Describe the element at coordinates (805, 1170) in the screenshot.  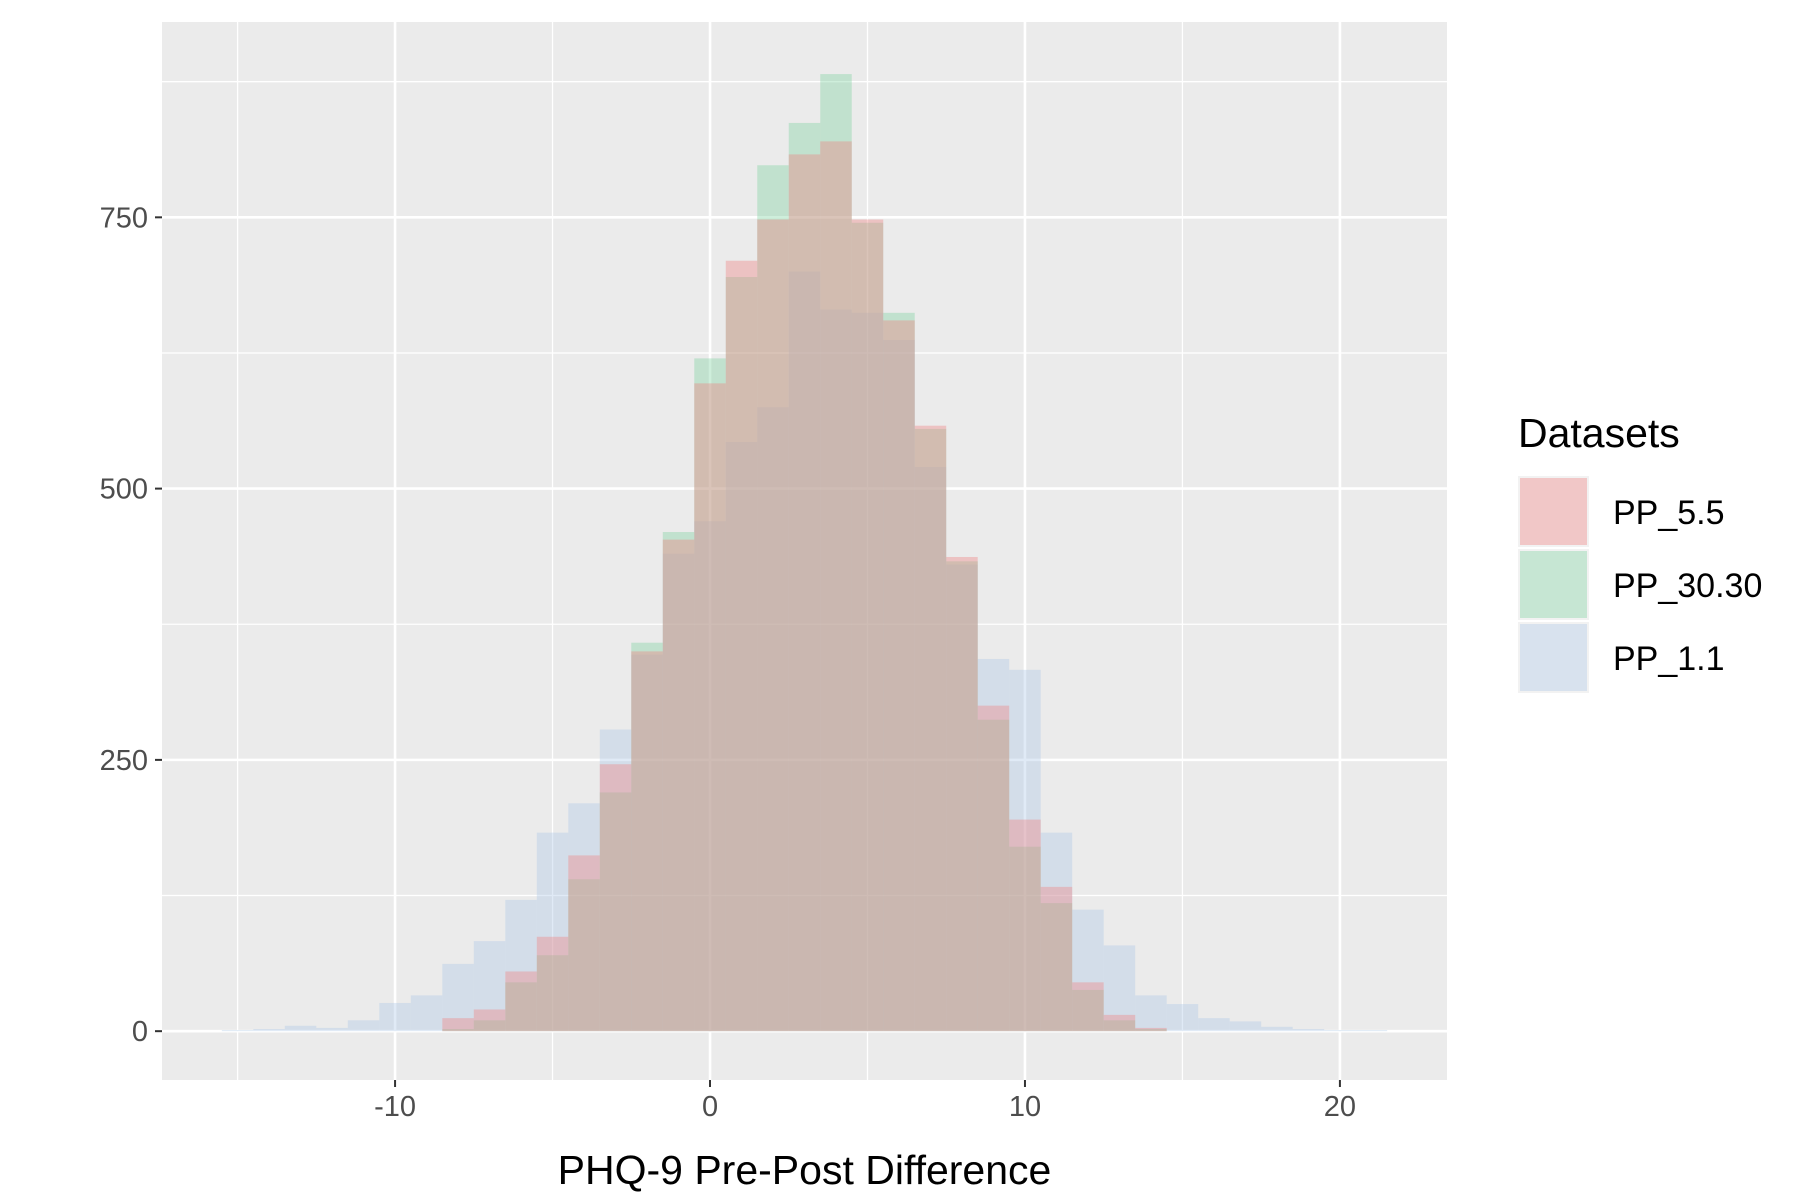
I see `x-axis-title: PHQ-9 Pre-Post Difference` at that location.